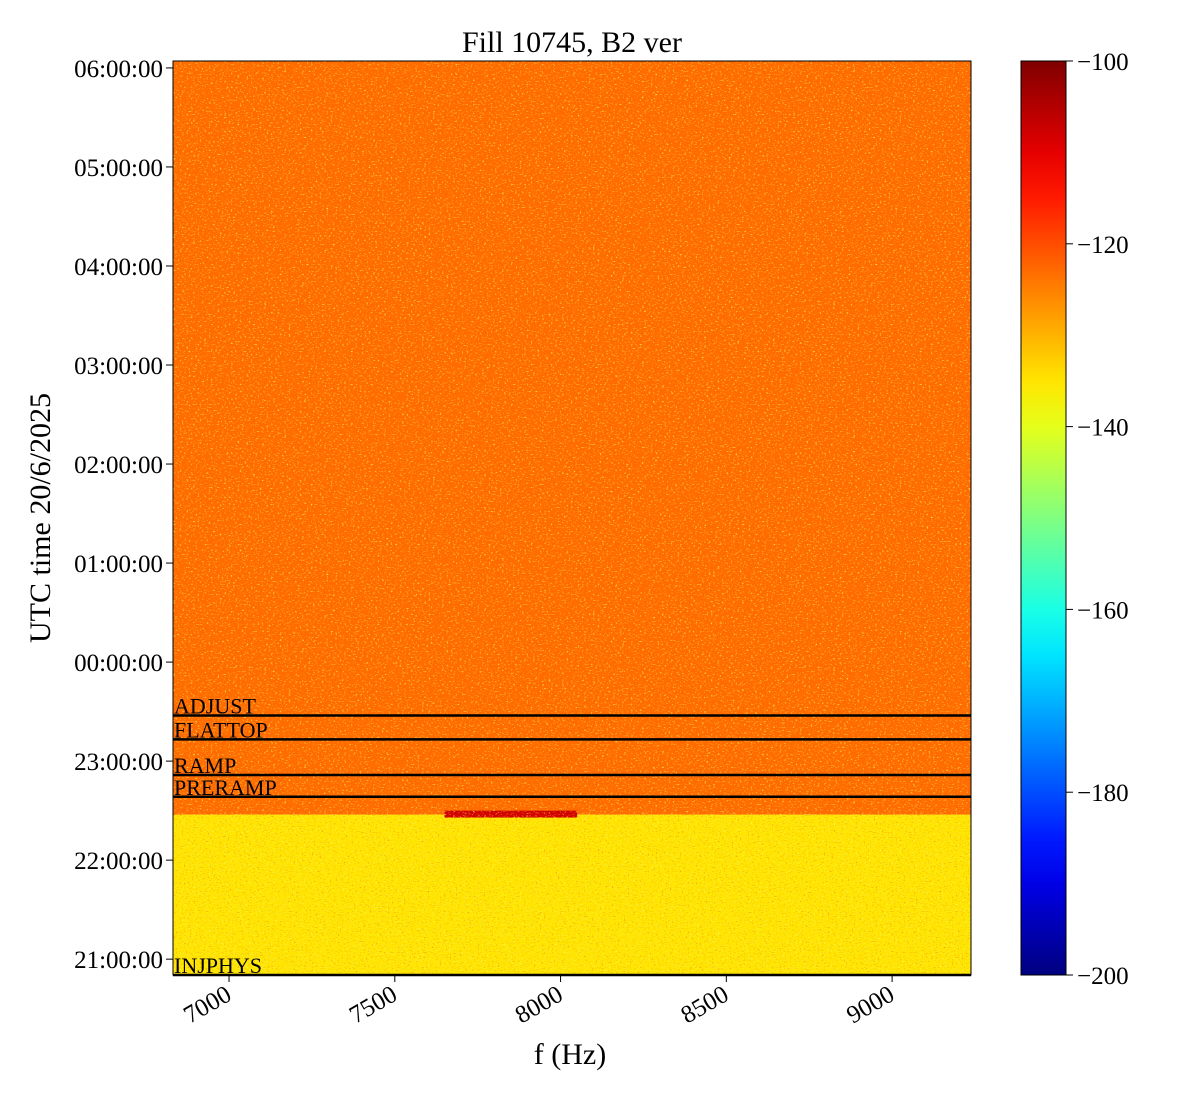 This screenshot has width=1200, height=1100. I want to click on x-tick-label: 9000, so click(870, 1005).